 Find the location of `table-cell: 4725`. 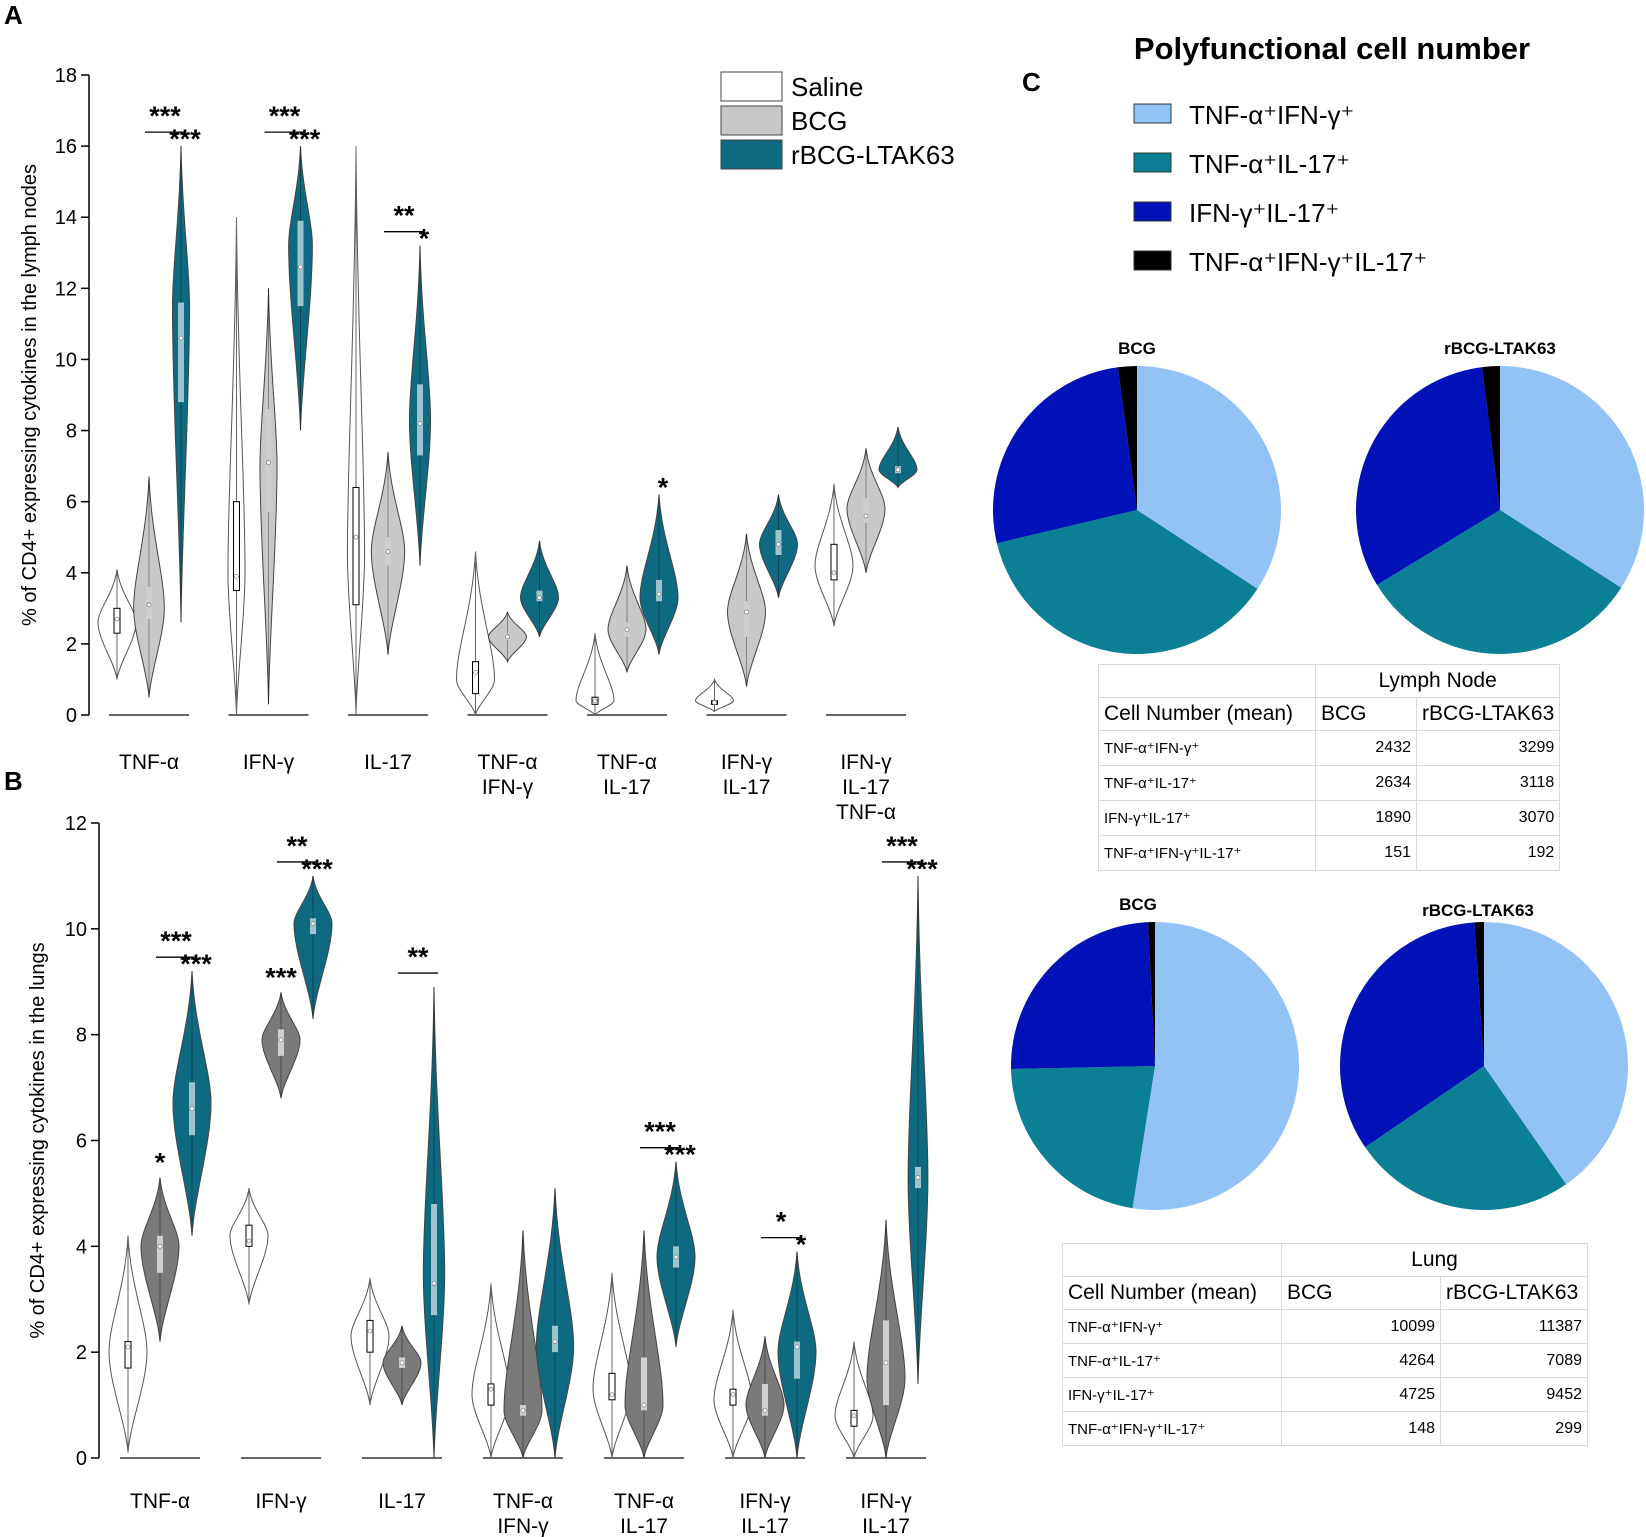

table-cell: 4725 is located at coordinates (1361, 1394).